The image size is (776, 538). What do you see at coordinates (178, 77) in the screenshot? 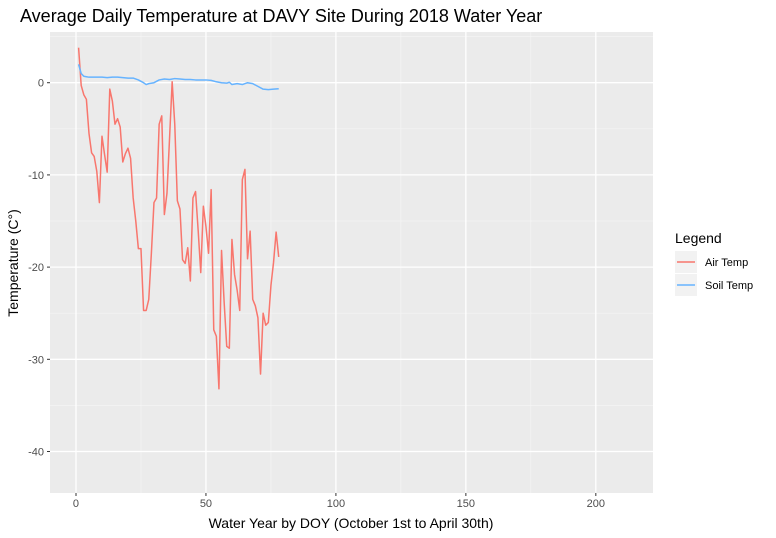
I see `series-line-soil-temp` at bounding box center [178, 77].